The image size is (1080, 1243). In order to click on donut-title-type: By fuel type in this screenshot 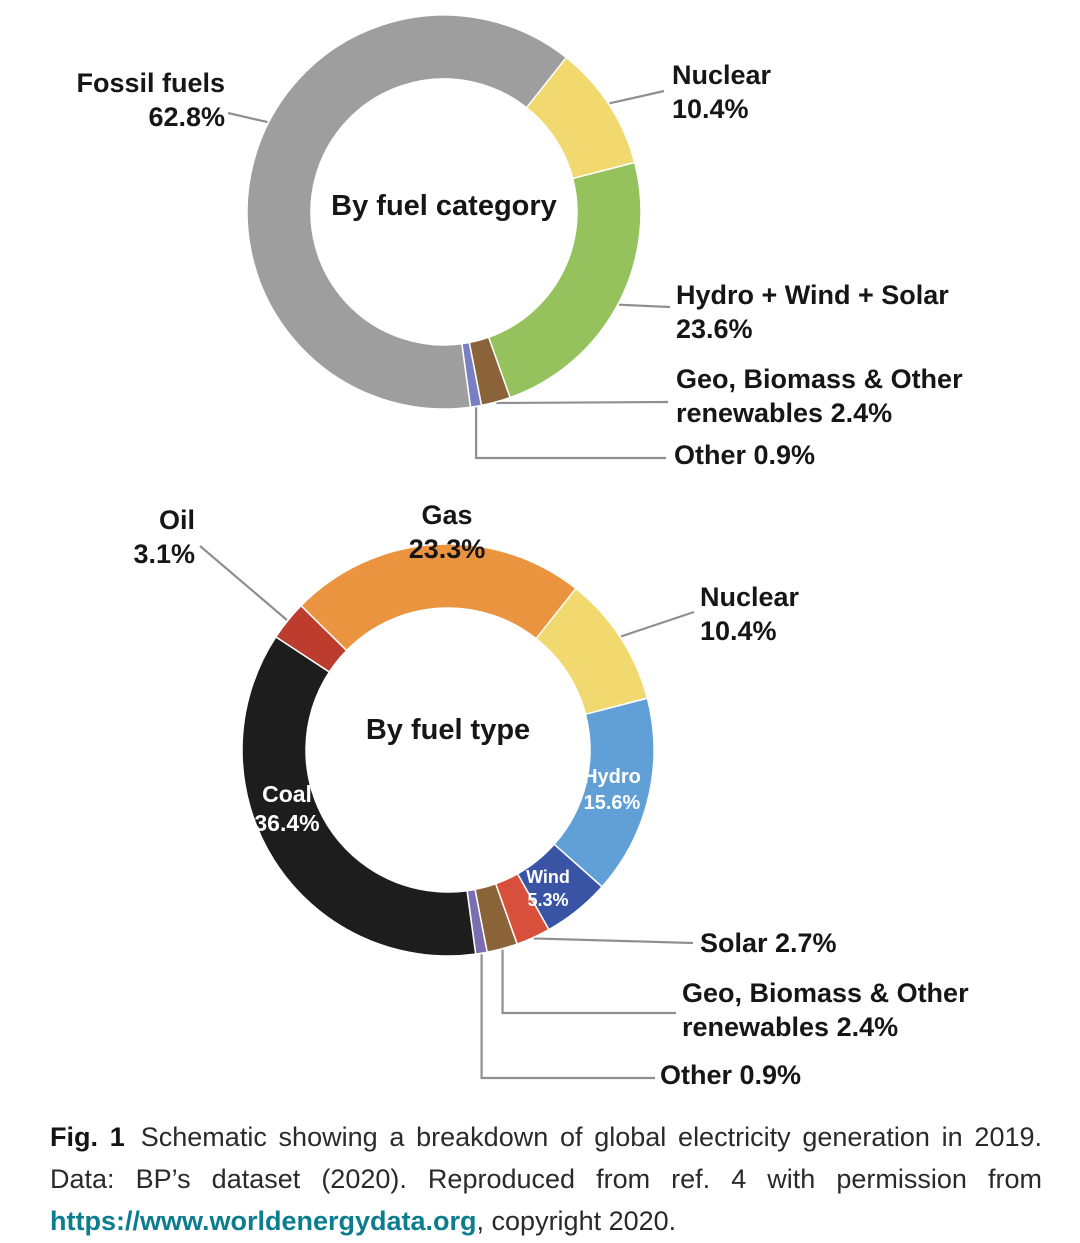, I will do `click(448, 730)`.